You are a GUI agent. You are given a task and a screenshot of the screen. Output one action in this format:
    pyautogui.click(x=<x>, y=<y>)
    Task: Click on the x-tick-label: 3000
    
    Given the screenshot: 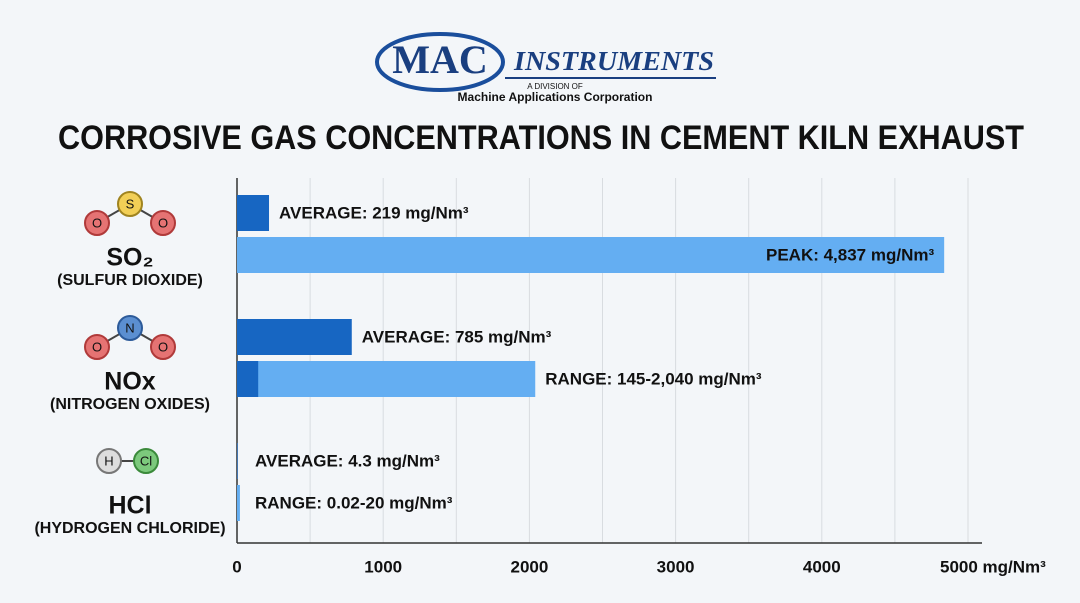 What is the action you would take?
    pyautogui.click(x=676, y=566)
    